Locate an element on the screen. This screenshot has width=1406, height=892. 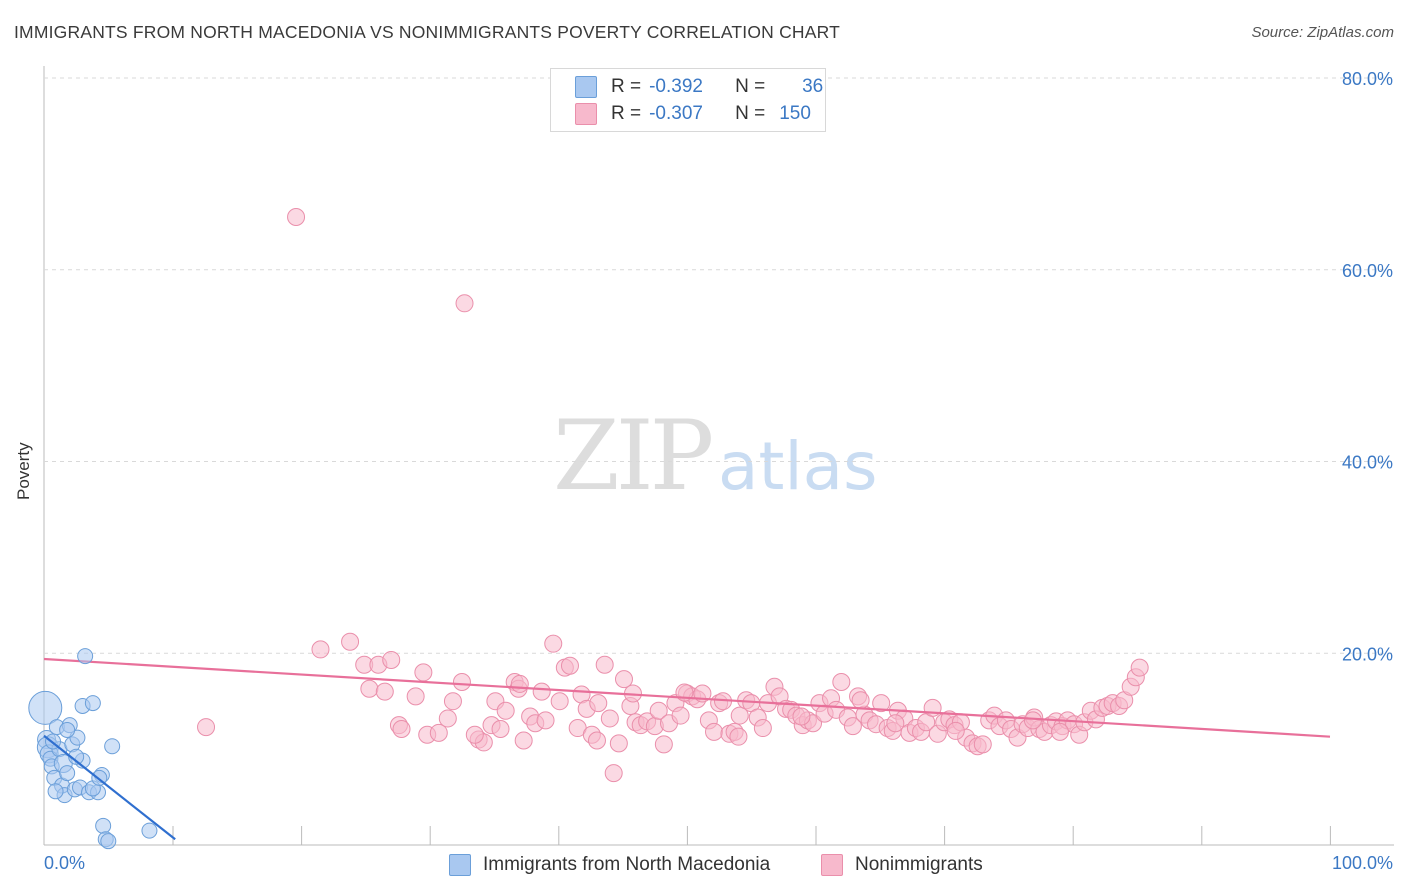
x-tick-label: 0.0% is located at coordinates (64, 863).